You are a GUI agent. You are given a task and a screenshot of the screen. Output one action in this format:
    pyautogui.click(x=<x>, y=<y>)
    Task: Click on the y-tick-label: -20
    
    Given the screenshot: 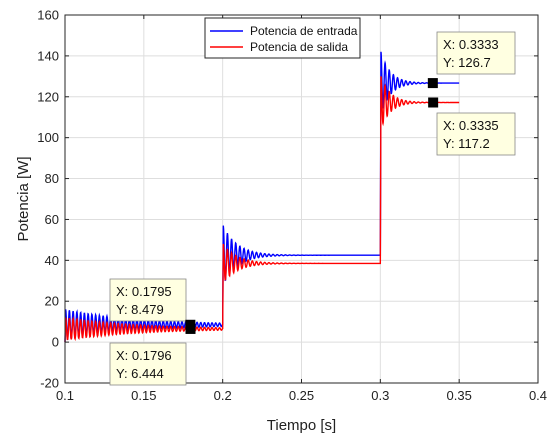 What is the action you would take?
    pyautogui.click(x=49, y=383)
    